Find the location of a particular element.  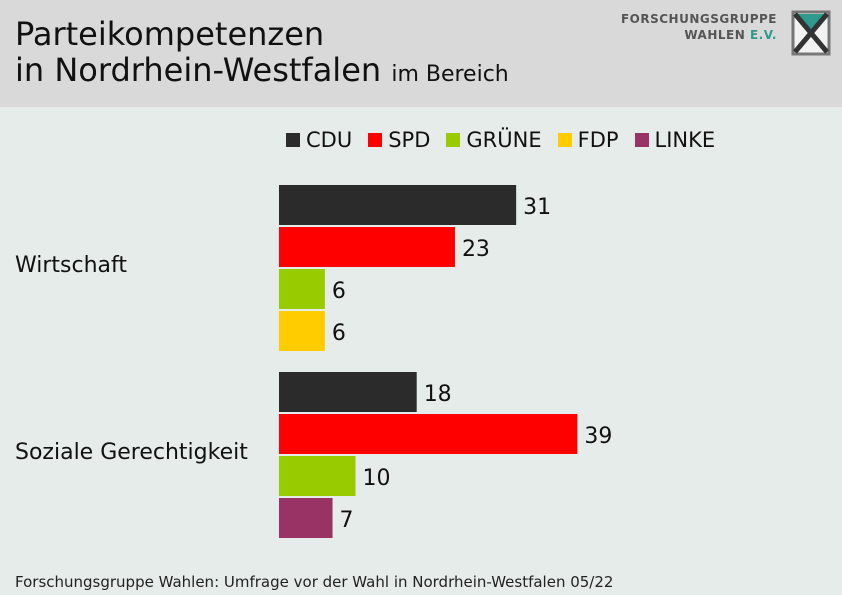

bar-soziale-gerechtigkeit-grne is located at coordinates (317, 476).